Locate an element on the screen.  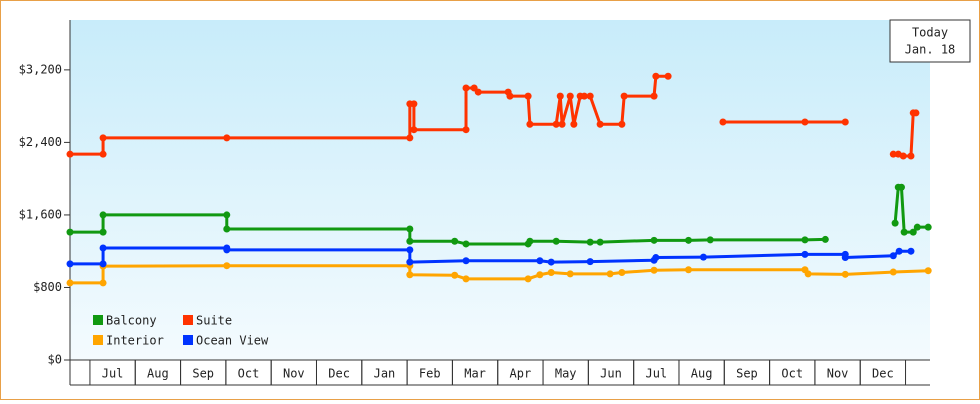
x-tick-label: Jul is located at coordinates (113, 374).